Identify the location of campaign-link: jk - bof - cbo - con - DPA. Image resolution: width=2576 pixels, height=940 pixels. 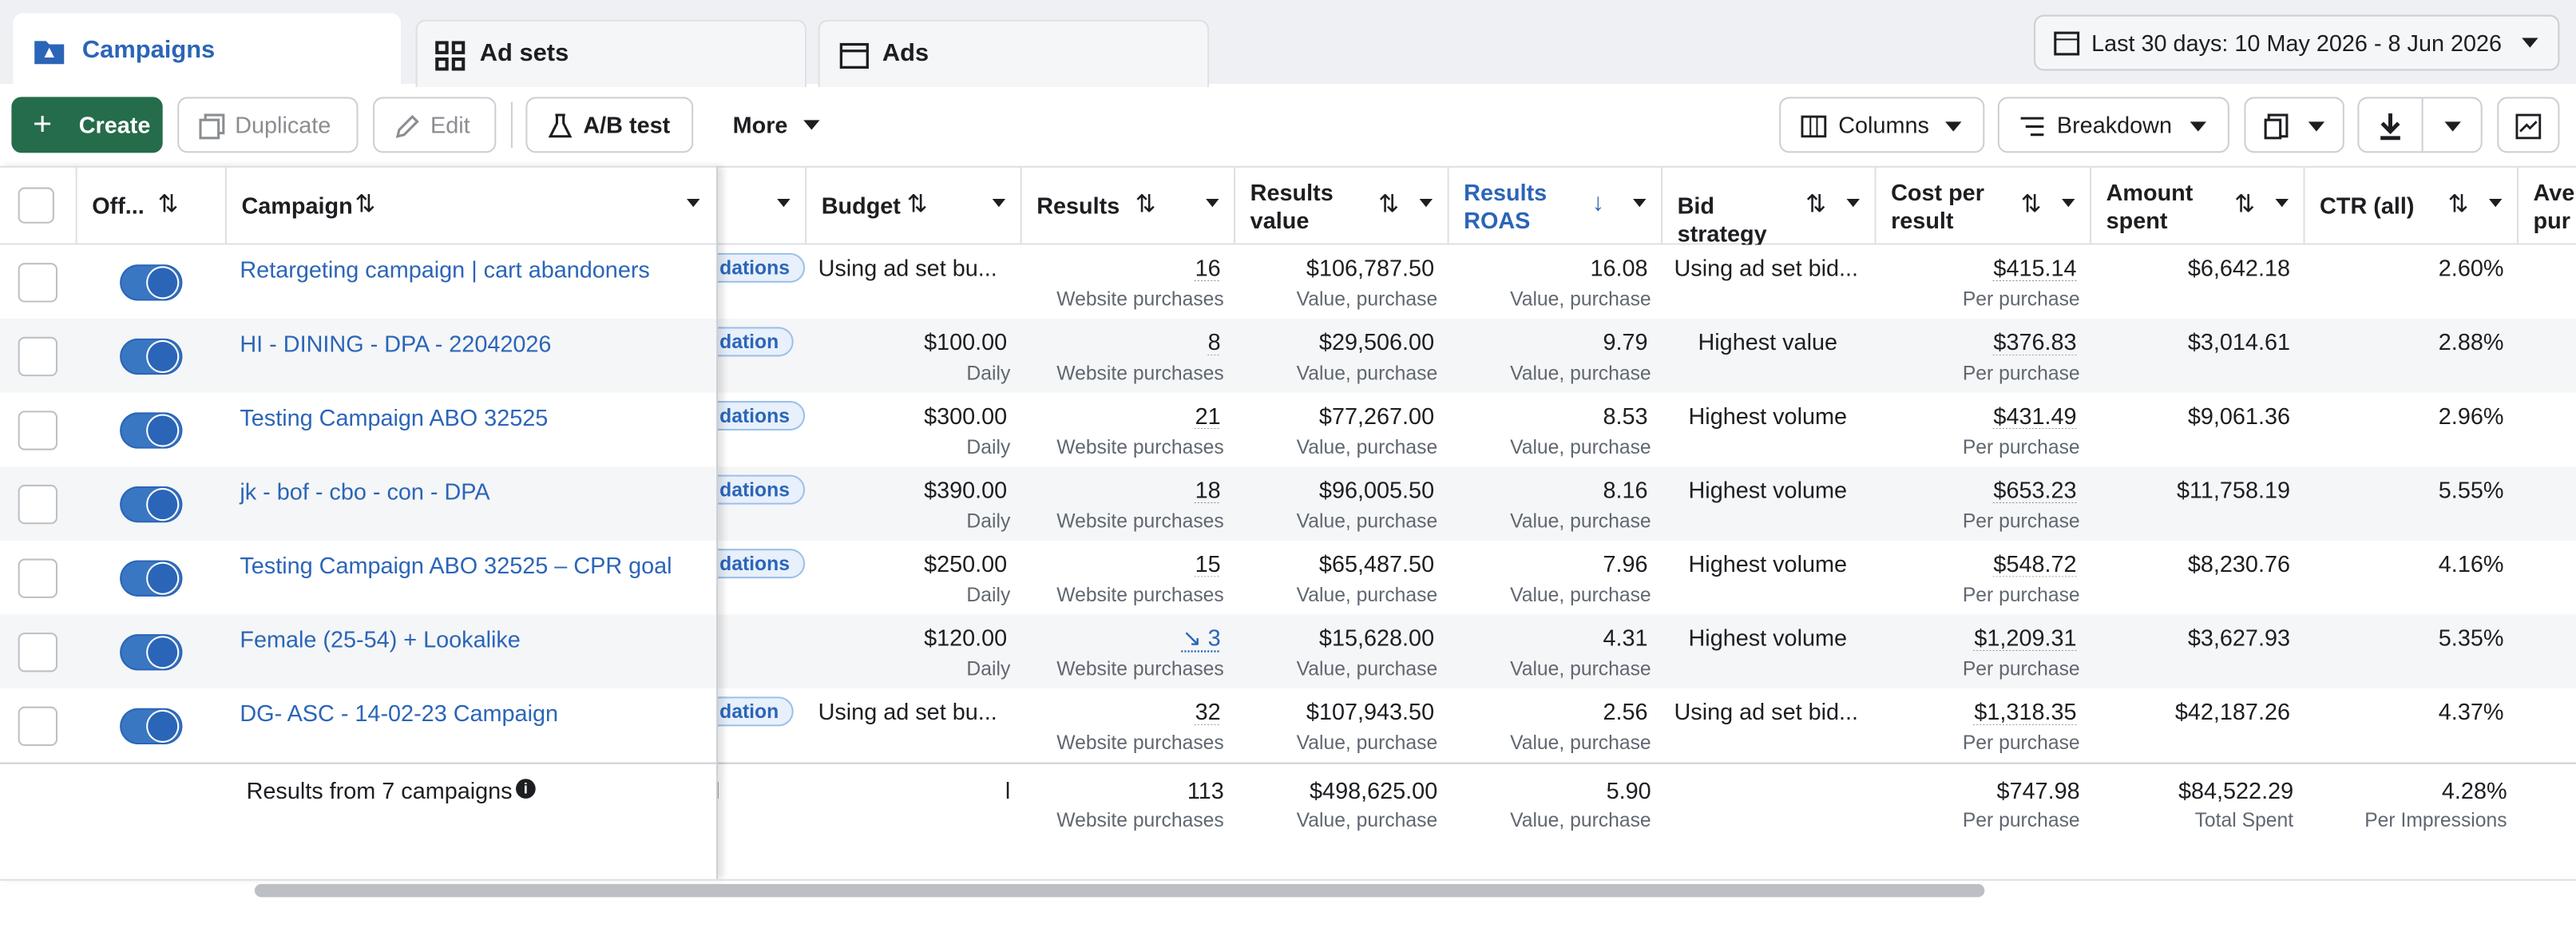
(364, 491).